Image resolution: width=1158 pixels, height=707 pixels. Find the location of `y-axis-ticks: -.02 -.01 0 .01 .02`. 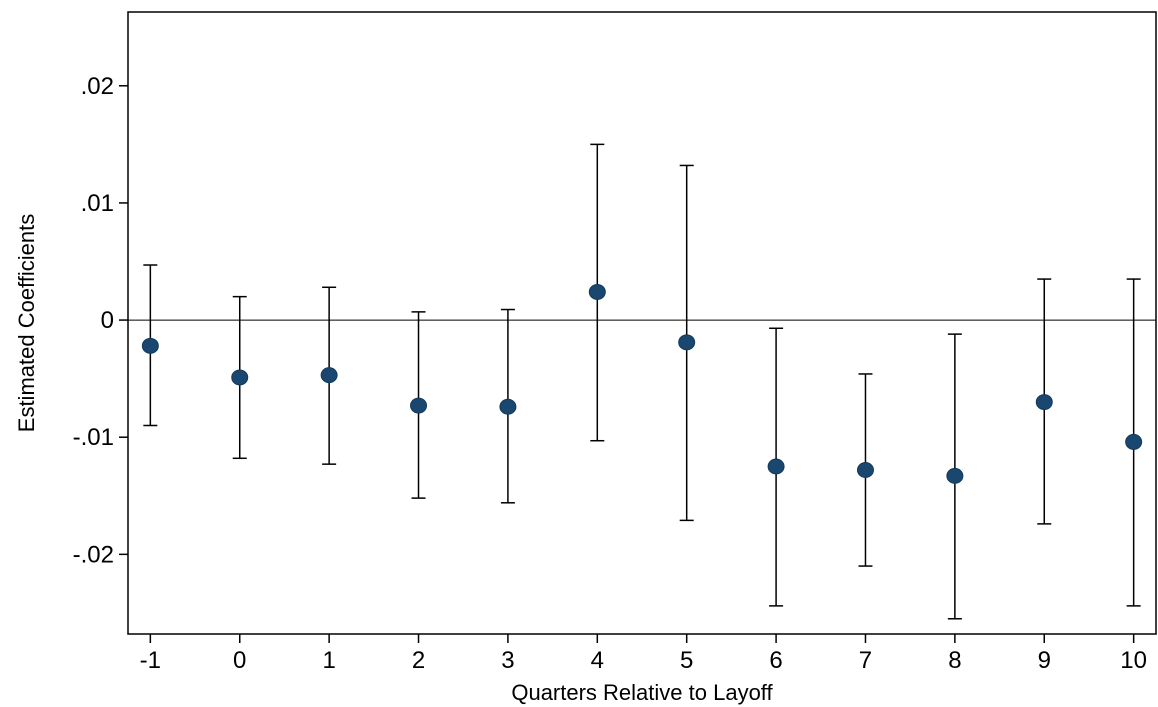

y-axis-ticks: -.02 -.01 0 .01 .02 is located at coordinates (100, 320).